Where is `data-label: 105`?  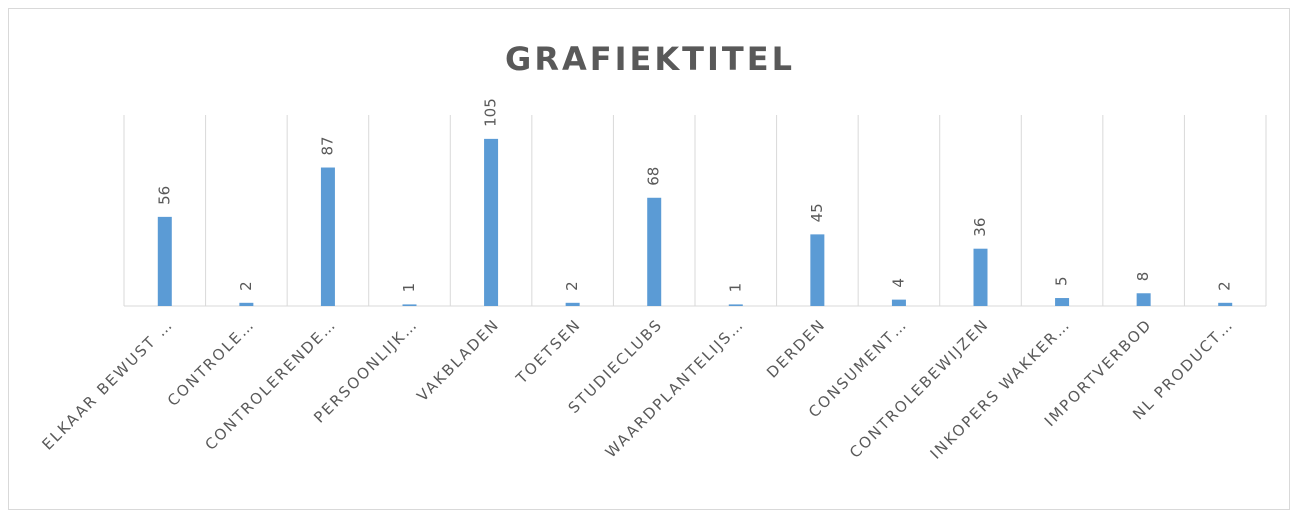 data-label: 105 is located at coordinates (491, 112).